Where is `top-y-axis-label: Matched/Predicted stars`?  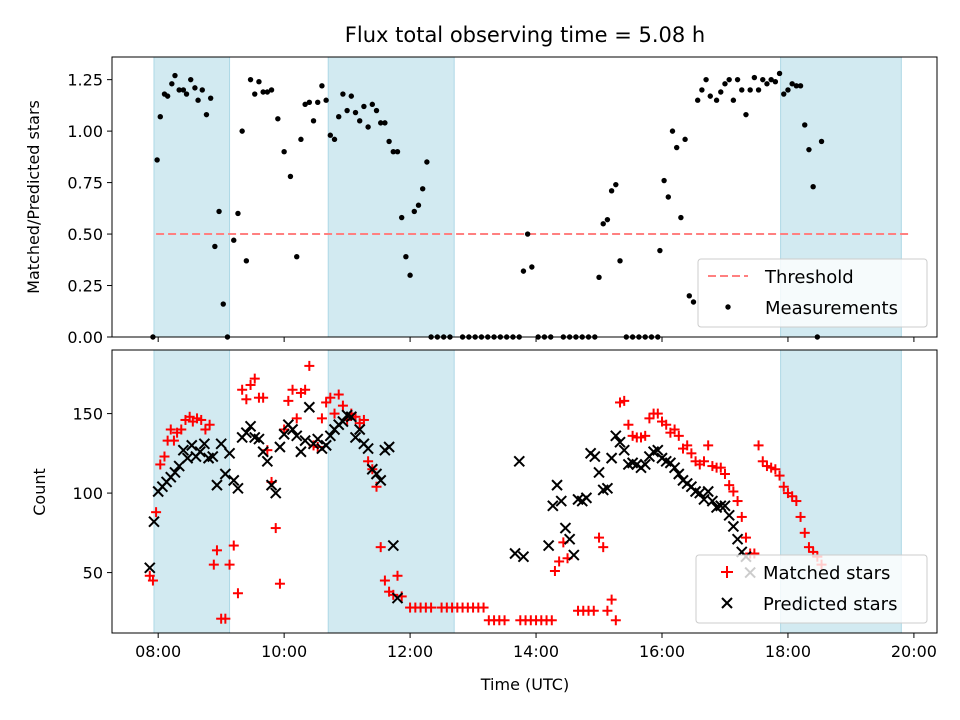
top-y-axis-label: Matched/Predicted stars is located at coordinates (33, 197).